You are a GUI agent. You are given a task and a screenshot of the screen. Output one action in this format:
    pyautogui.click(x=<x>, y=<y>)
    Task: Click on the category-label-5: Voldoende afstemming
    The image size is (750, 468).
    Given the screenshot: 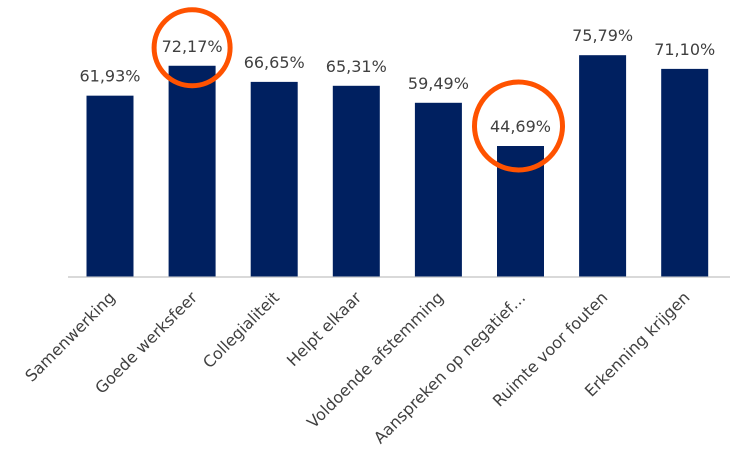 What is the action you would take?
    pyautogui.click(x=375, y=360)
    